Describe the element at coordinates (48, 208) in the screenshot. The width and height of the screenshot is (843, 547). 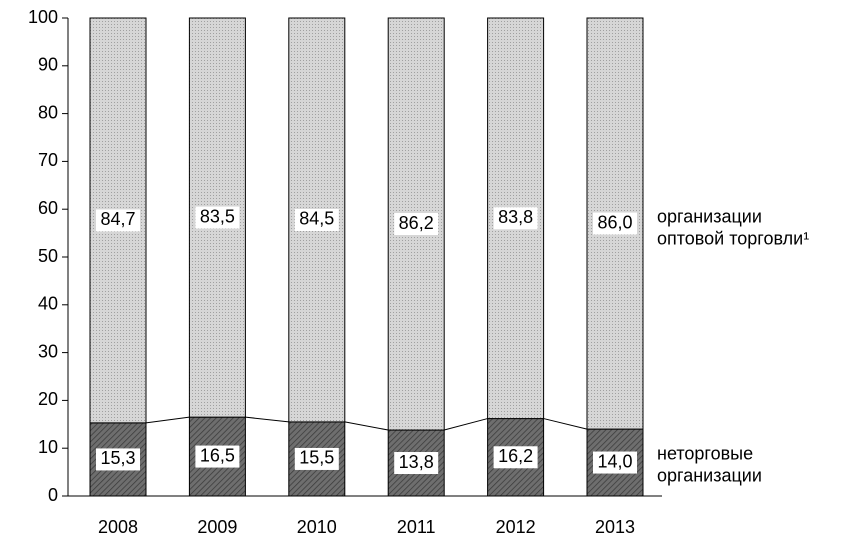
I see `y-tick-label: 60` at that location.